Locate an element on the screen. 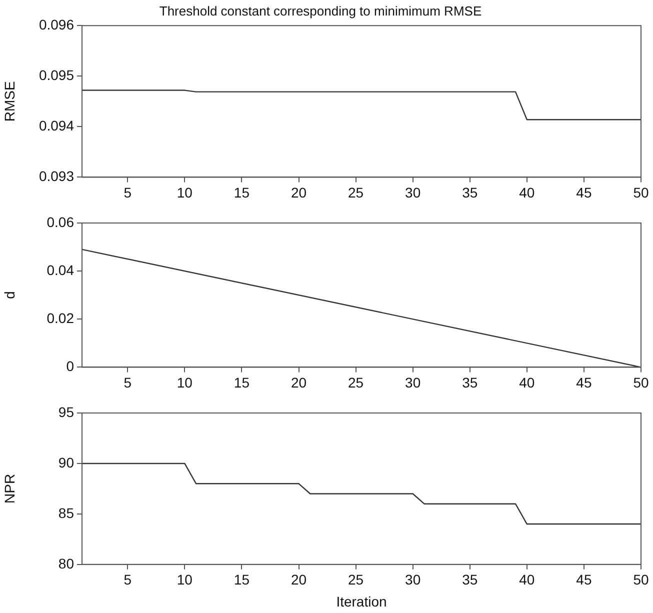 The height and width of the screenshot is (613, 653). y-axis-title: d is located at coordinates (9, 295).